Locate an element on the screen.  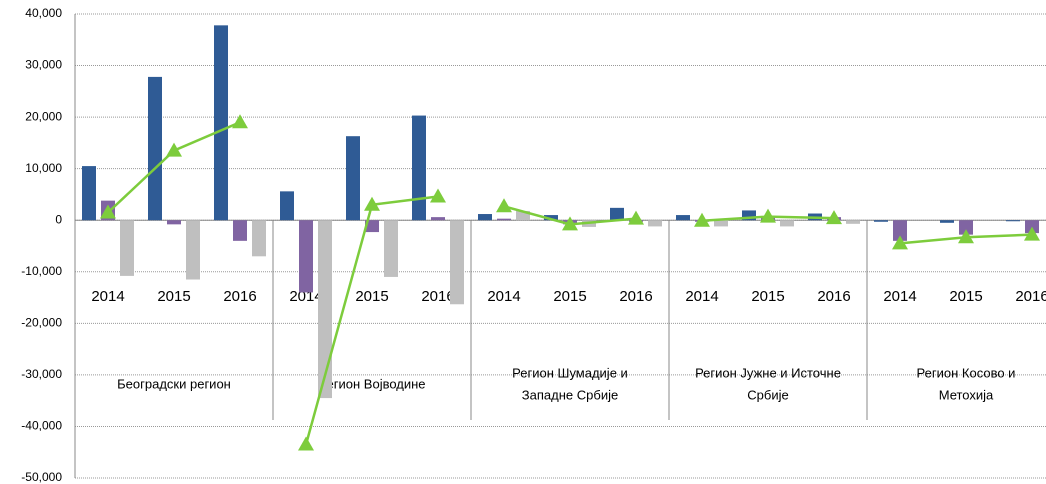
y-tick-label: -50,000 is located at coordinates (41, 477).